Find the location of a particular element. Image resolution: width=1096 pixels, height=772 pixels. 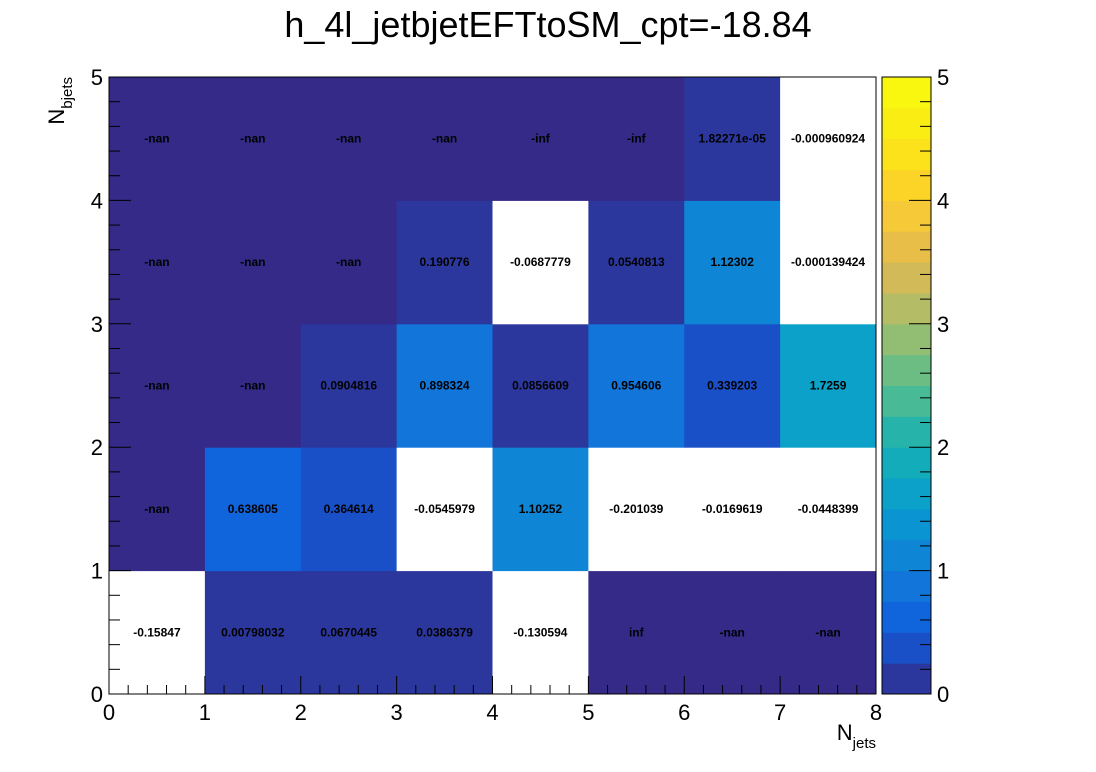

cell-value-label: 0.00798032 is located at coordinates (253, 632).